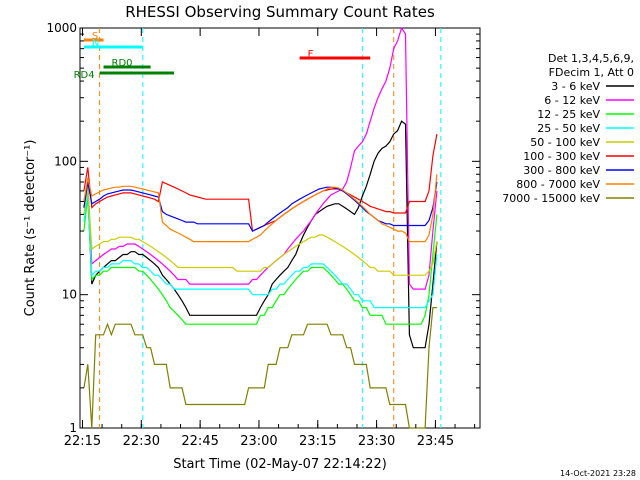 The image size is (640, 480). What do you see at coordinates (568, 114) in the screenshot?
I see `legend-label-2: 12 - 25 keV` at bounding box center [568, 114].